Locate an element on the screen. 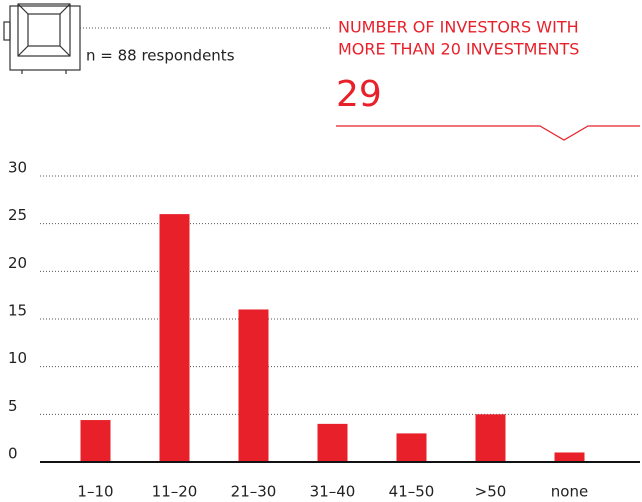 The height and width of the screenshot is (502, 642). x-tick-label: 31–40 is located at coordinates (333, 492).